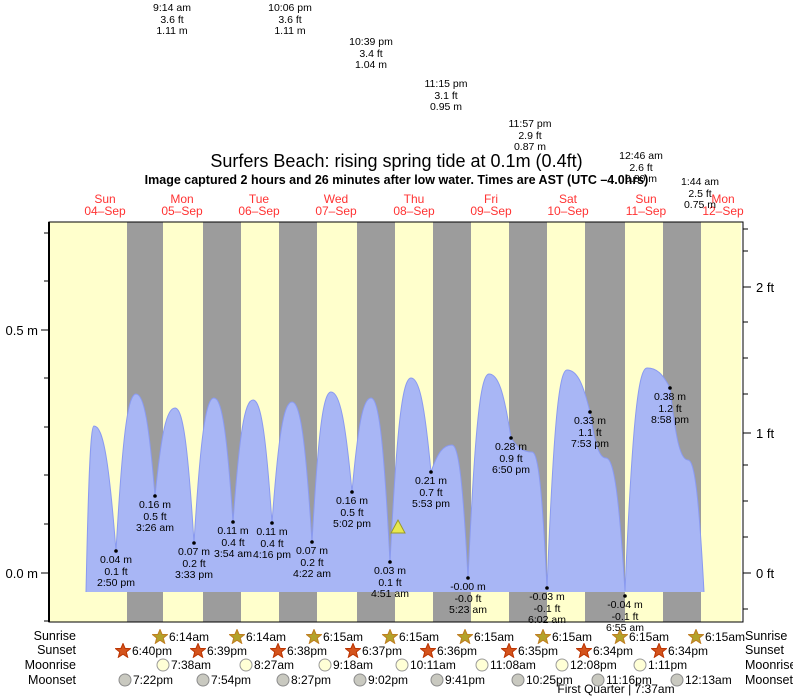  What do you see at coordinates (700, 205) in the screenshot?
I see `high-tide-height-m: 0.75 m` at bounding box center [700, 205].